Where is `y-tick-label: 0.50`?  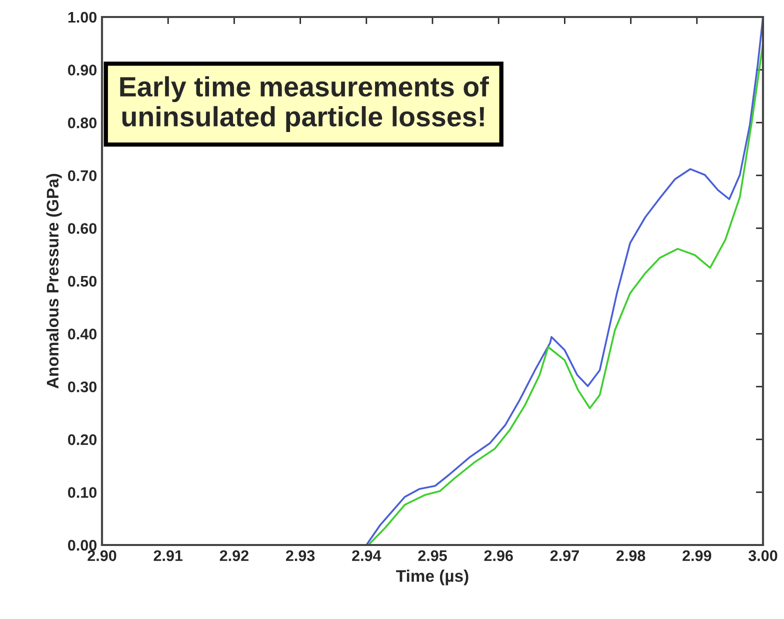 y-tick-label: 0.50 is located at coordinates (82, 281).